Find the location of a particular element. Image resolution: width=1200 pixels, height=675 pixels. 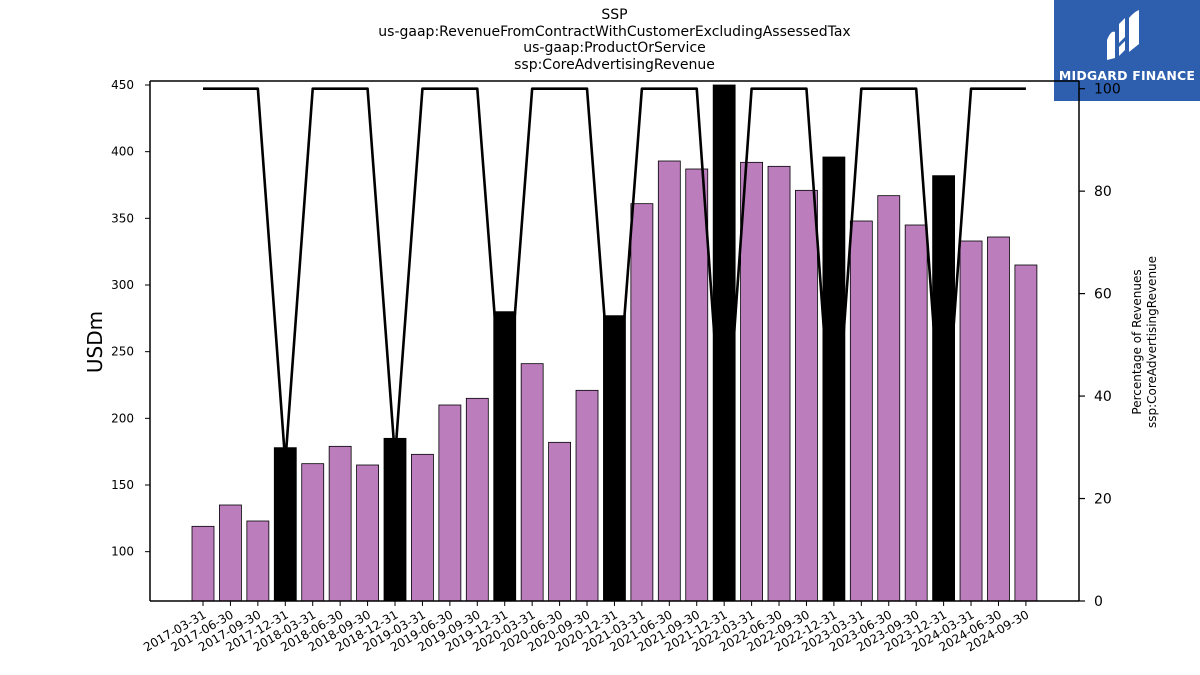

y2-tick-label-100: 100 is located at coordinates (1107, 90).